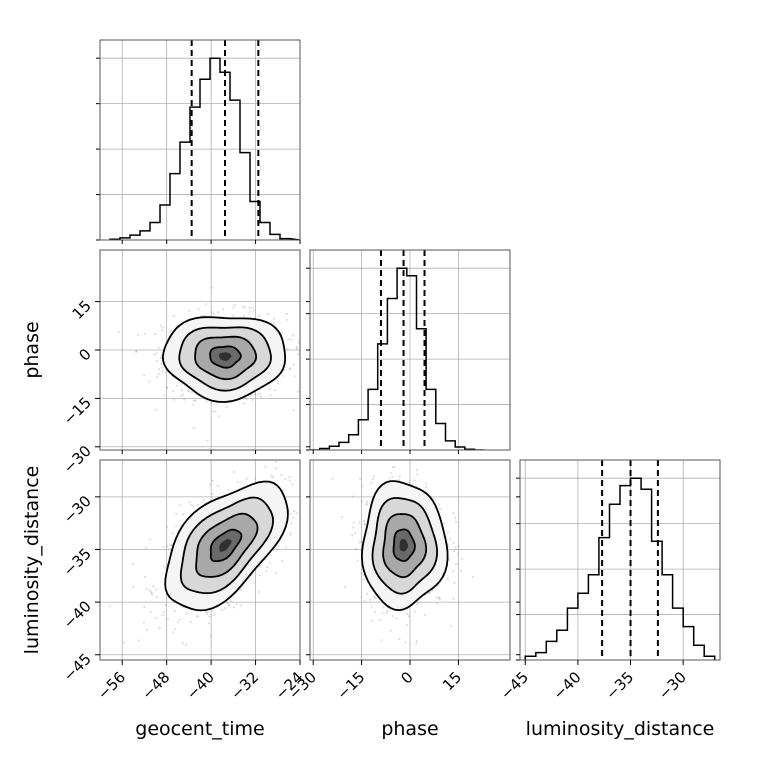 Image resolution: width=760 pixels, height=760 pixels. What do you see at coordinates (350, 685) in the screenshot?
I see `xtick-label-phase-1: −15` at bounding box center [350, 685].